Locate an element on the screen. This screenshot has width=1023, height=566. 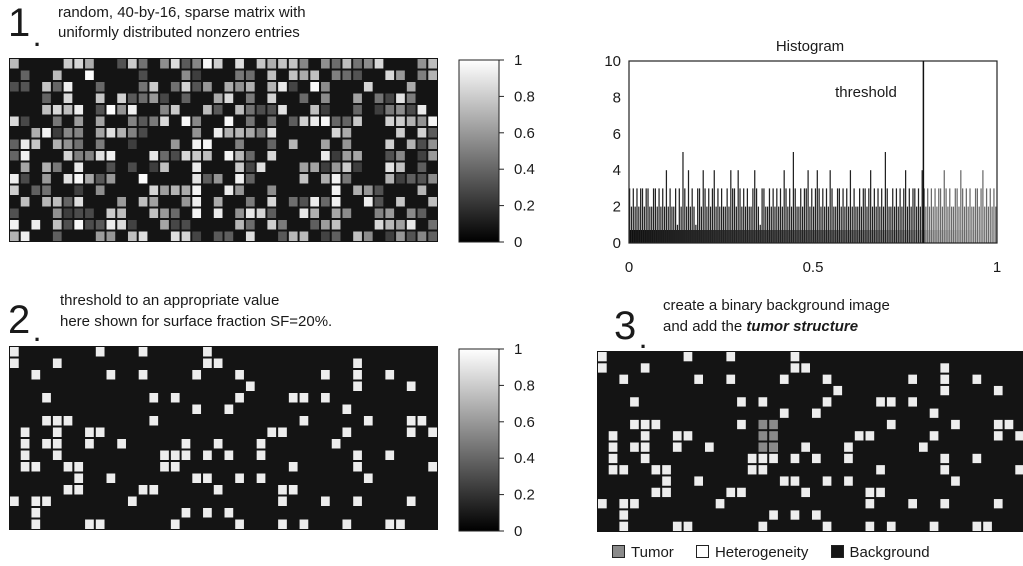
colorbar-tick-label: 0.2 is located at coordinates (524, 495).